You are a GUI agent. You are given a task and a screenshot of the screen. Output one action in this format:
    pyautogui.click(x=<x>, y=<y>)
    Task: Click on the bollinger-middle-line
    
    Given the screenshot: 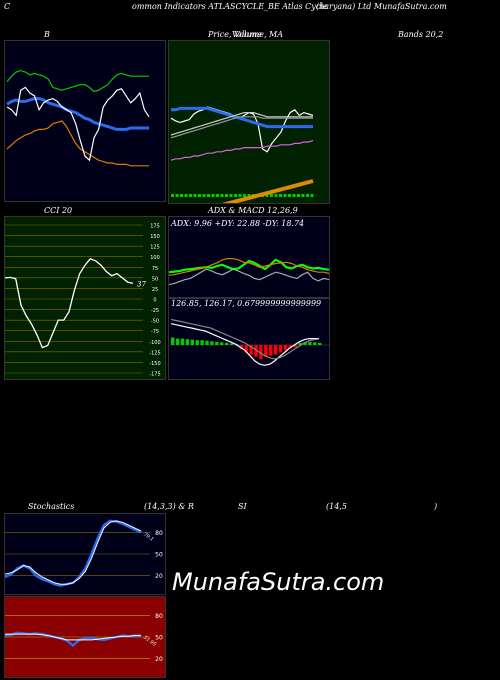 What is the action you would take?
    pyautogui.click(x=77, y=114)
    